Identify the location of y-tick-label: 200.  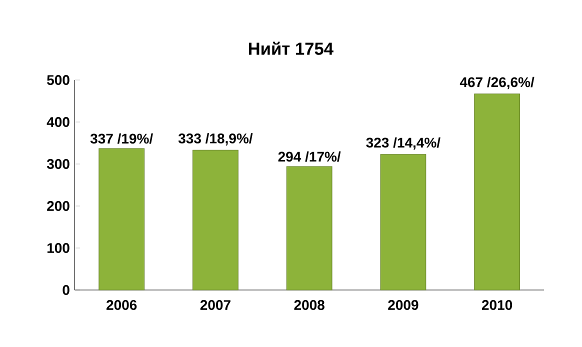
(58, 206).